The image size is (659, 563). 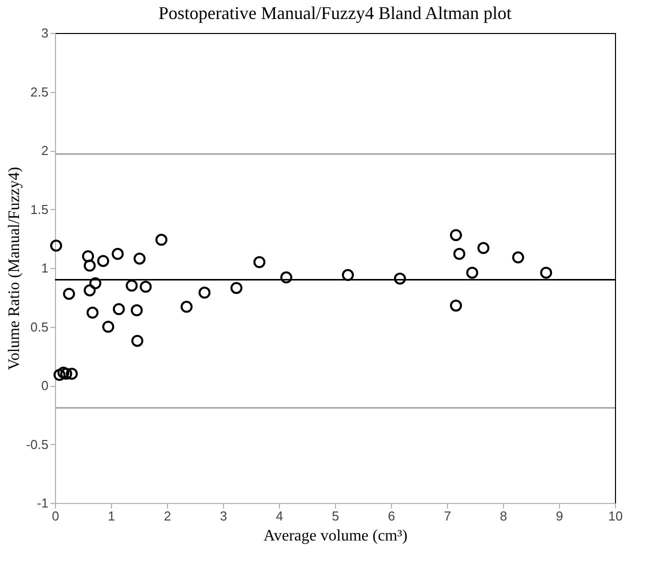 I want to click on x-tick-label: 7, so click(x=448, y=516).